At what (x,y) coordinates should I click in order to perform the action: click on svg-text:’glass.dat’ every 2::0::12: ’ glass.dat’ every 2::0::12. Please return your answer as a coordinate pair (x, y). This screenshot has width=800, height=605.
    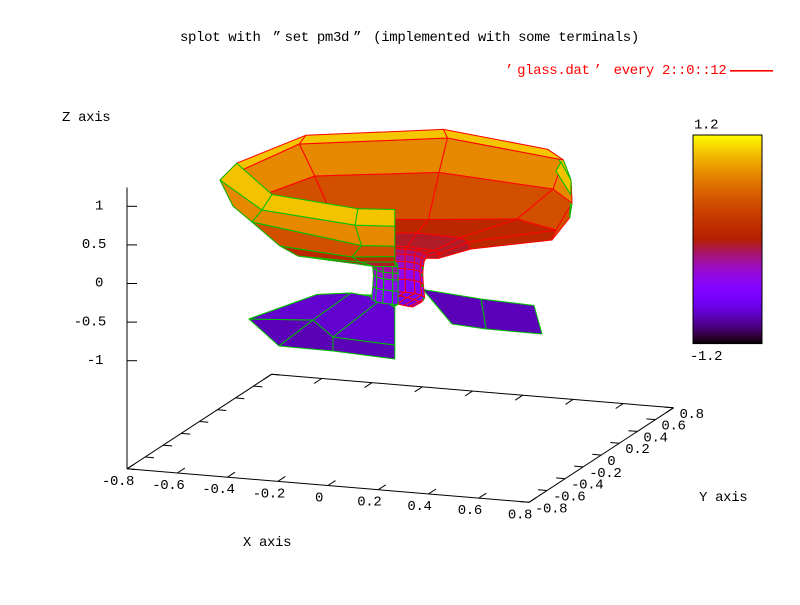
    Looking at the image, I should click on (615, 71).